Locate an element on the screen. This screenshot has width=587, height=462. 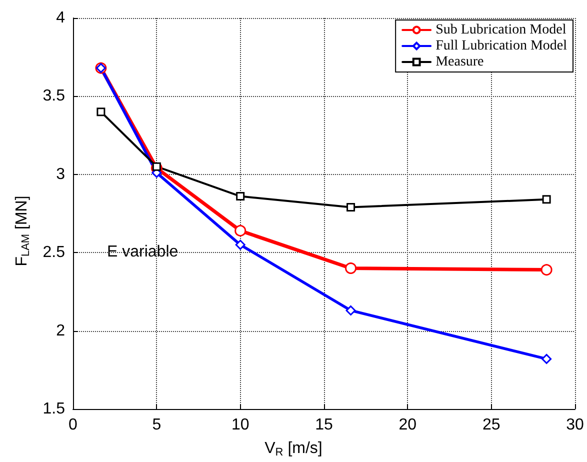
y-tick-label: 3.5 is located at coordinates (54, 96).